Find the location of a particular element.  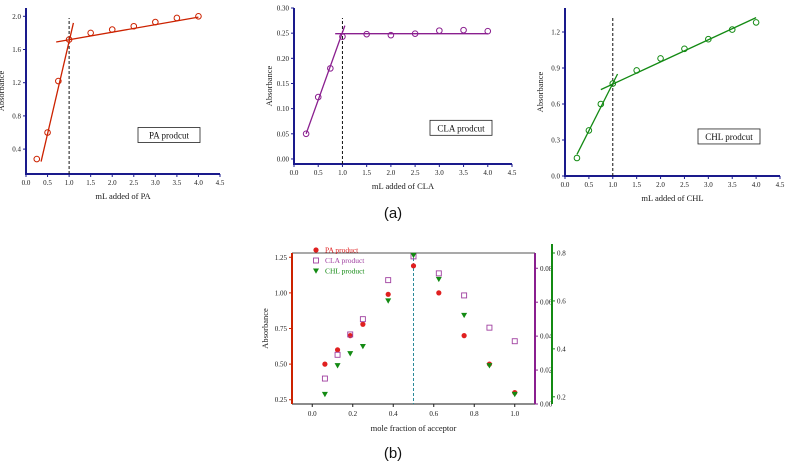

product-label: PA prodcut is located at coordinates (169, 136).